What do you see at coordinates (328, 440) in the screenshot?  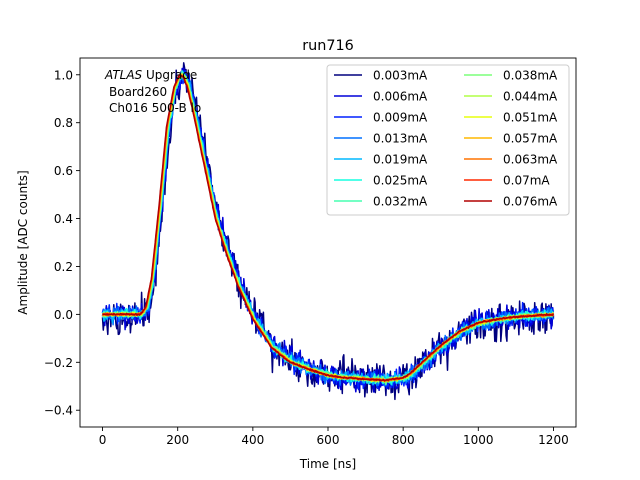 I see `x-tick-label: 600` at bounding box center [328, 440].